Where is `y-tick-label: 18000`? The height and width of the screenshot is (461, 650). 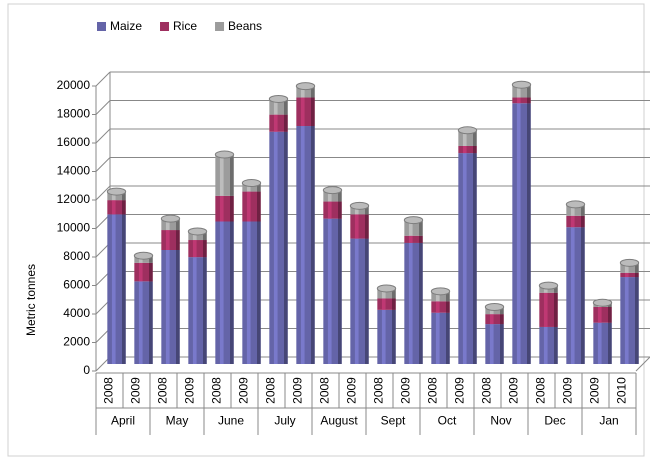 y-tick-label: 18000 is located at coordinates (74, 114).